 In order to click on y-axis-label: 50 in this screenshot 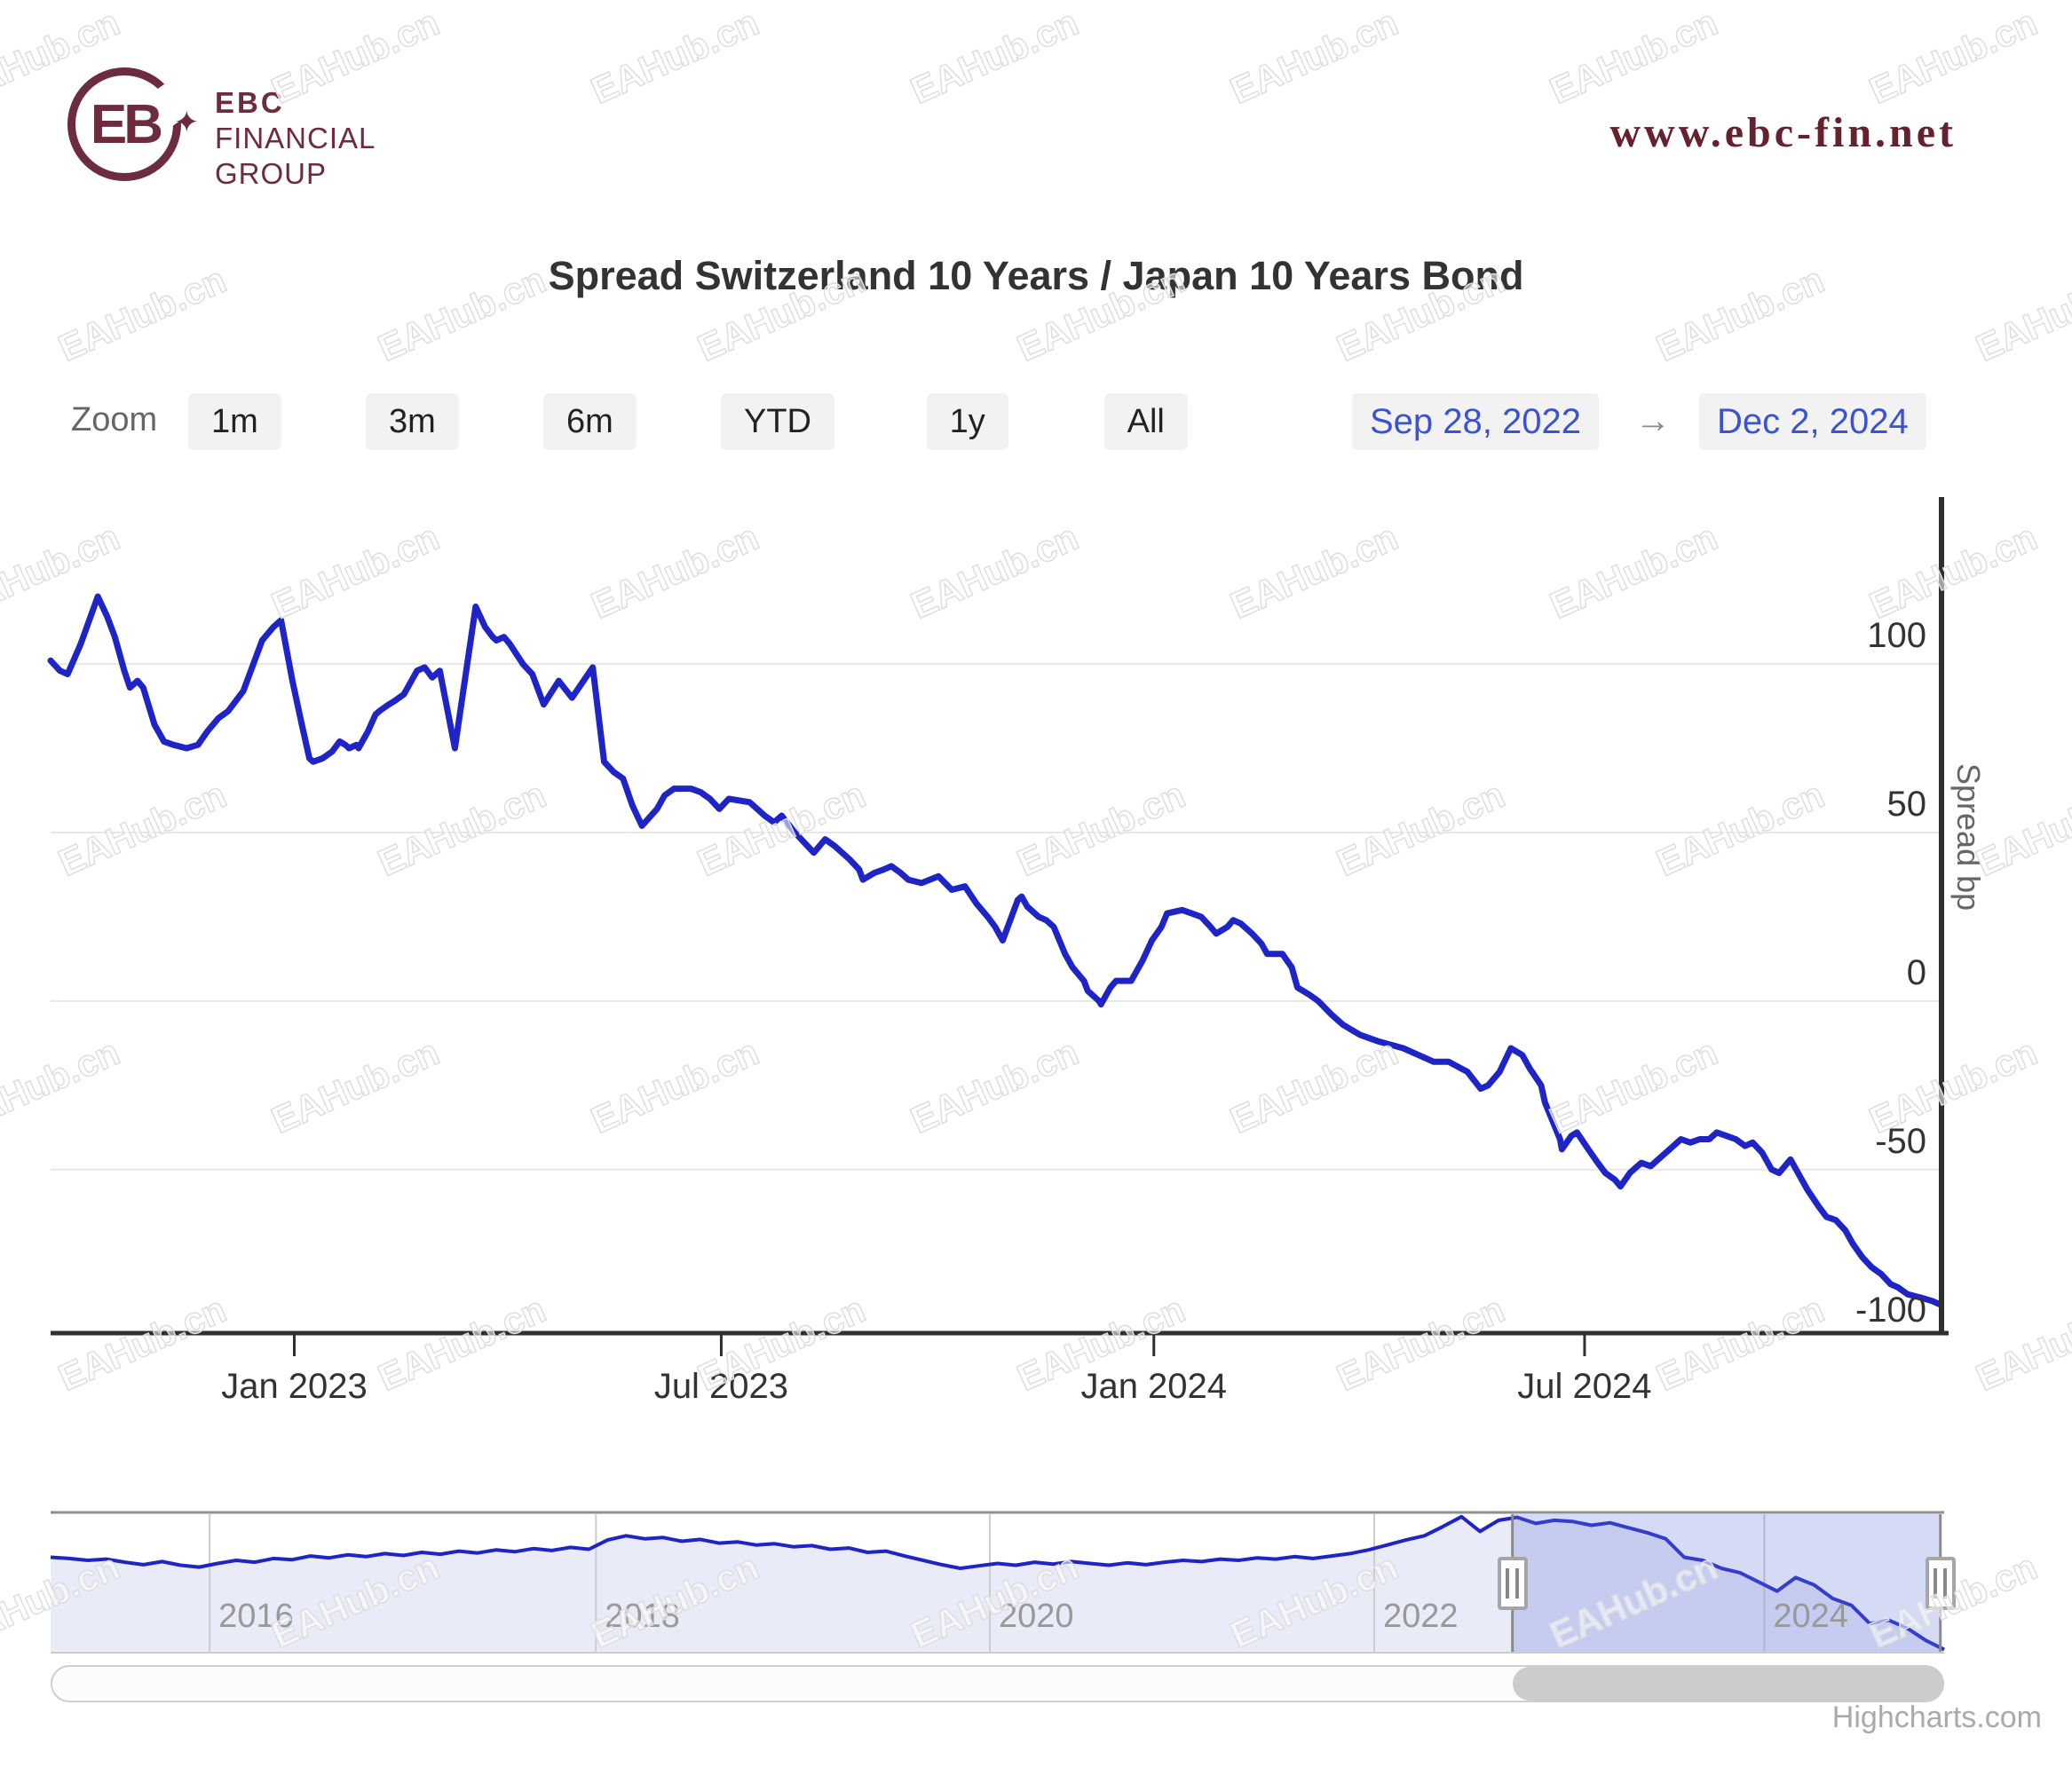, I will do `click(1906, 804)`.